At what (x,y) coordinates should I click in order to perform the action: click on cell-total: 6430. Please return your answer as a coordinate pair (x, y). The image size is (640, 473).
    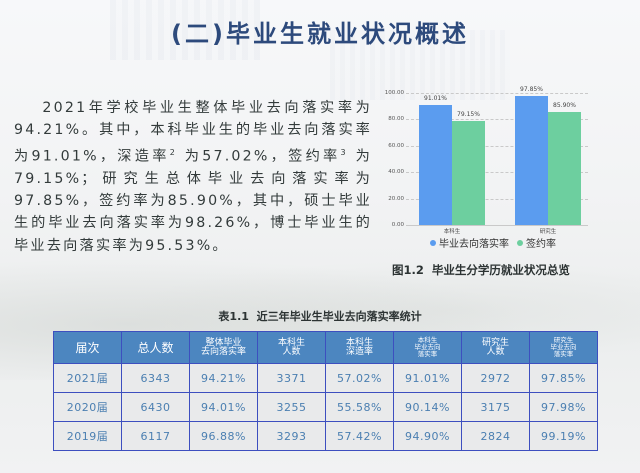
    Looking at the image, I should click on (155, 407).